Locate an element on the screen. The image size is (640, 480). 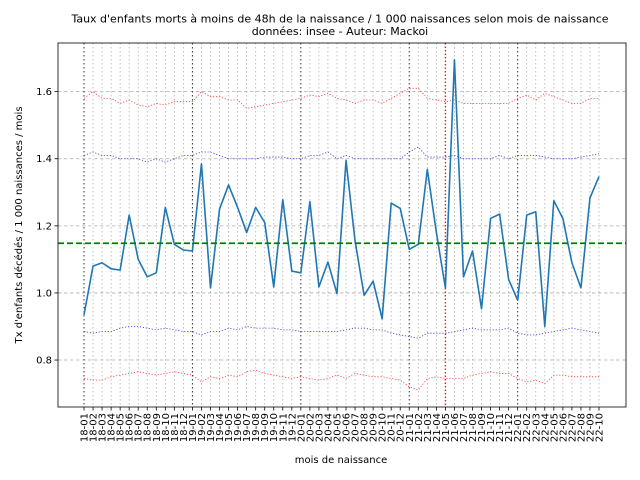
x-tick-label: 20-05 is located at coordinates (337, 427).